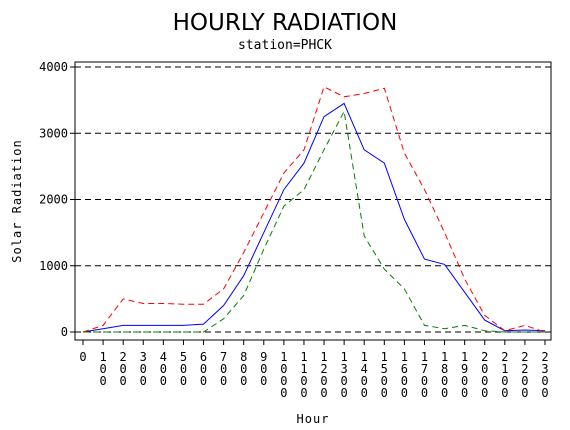 This screenshot has width=570, height=430. What do you see at coordinates (53, 200) in the screenshot?
I see `y-tick-label: 2000` at bounding box center [53, 200].